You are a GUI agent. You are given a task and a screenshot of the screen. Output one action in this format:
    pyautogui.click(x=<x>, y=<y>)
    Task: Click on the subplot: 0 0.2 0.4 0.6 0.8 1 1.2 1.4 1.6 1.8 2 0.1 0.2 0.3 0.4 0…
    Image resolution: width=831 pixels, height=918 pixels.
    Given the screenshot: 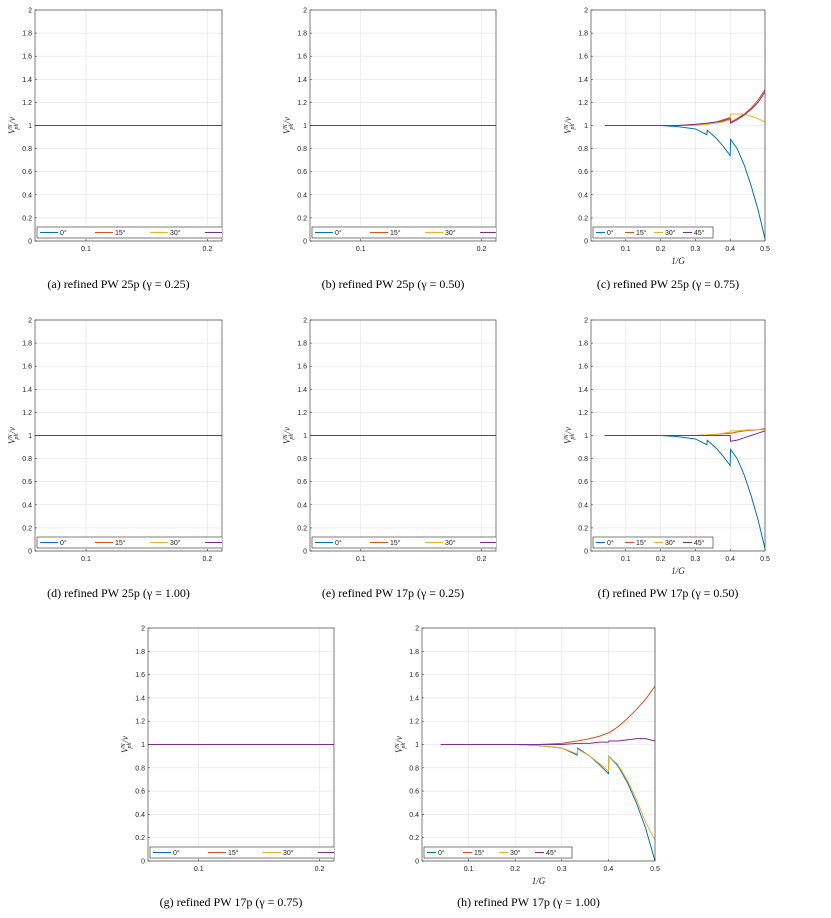 What is the action you would take?
    pyautogui.click(x=527, y=768)
    